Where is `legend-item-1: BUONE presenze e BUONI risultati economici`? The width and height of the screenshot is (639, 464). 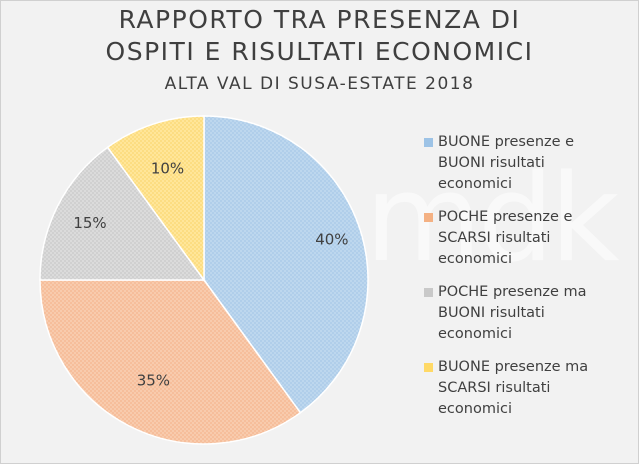
legend-item-1: BUONE presenze e BUONI risultati economici is located at coordinates (527, 163).